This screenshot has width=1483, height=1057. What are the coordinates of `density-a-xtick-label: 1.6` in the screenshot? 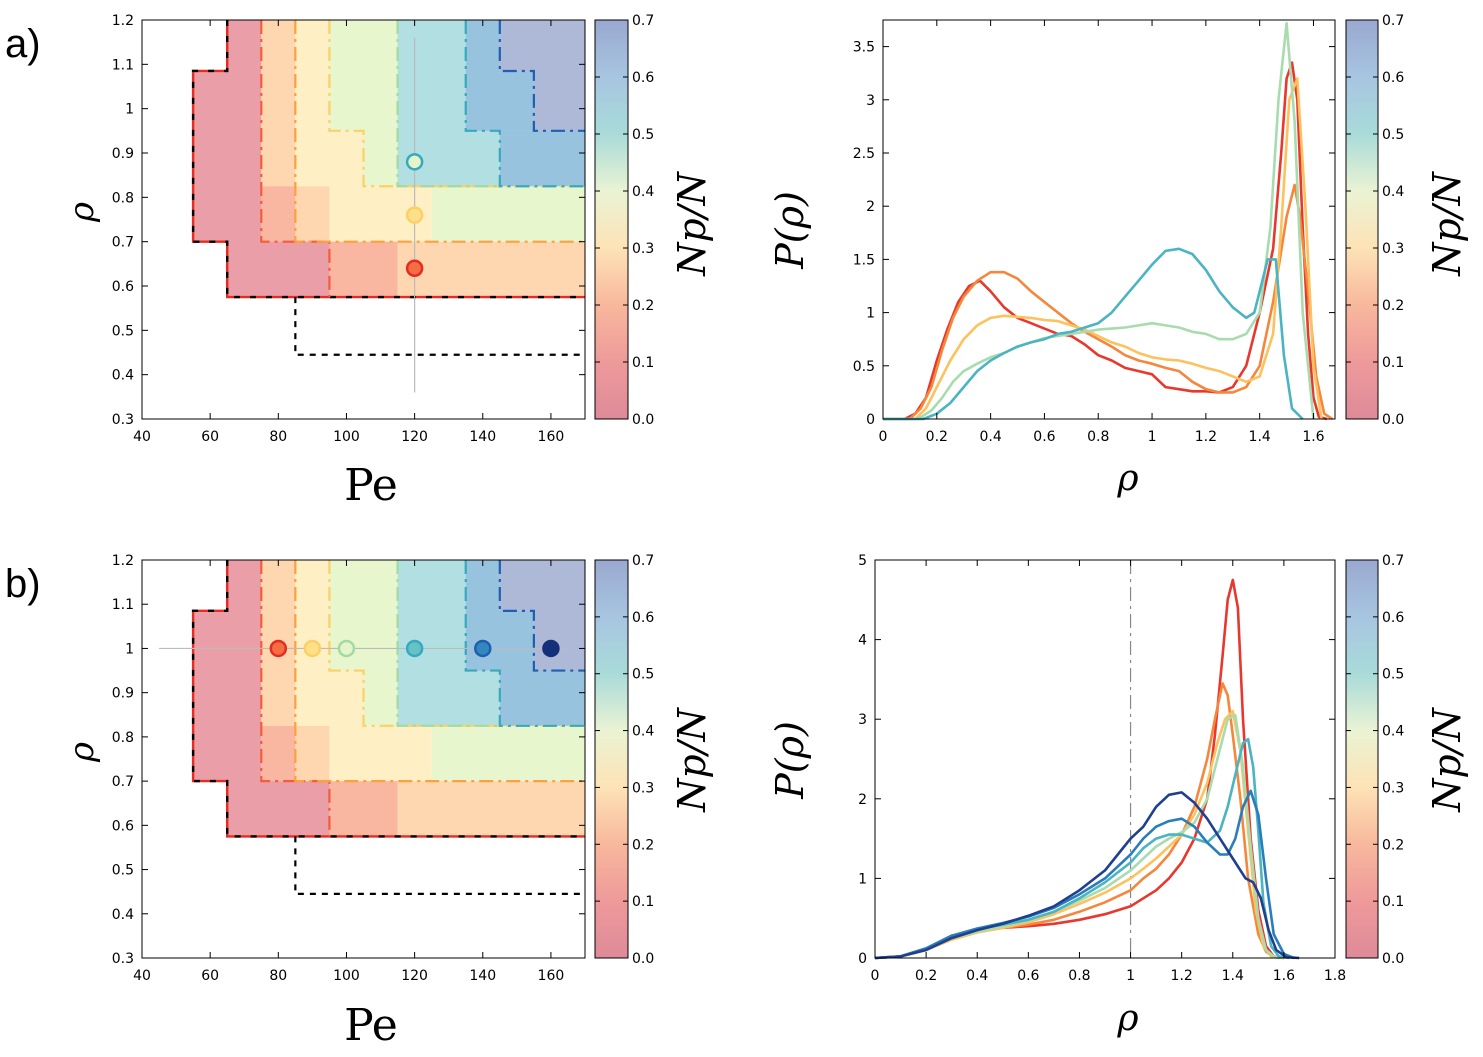 It's located at (1313, 437).